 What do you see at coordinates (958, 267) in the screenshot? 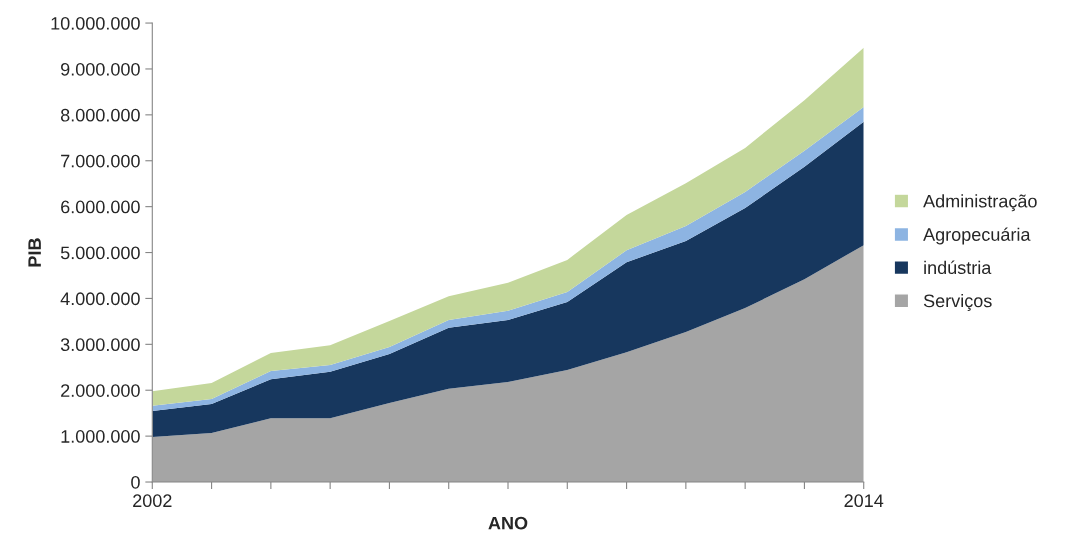
I see `legend-label: indústria` at bounding box center [958, 267].